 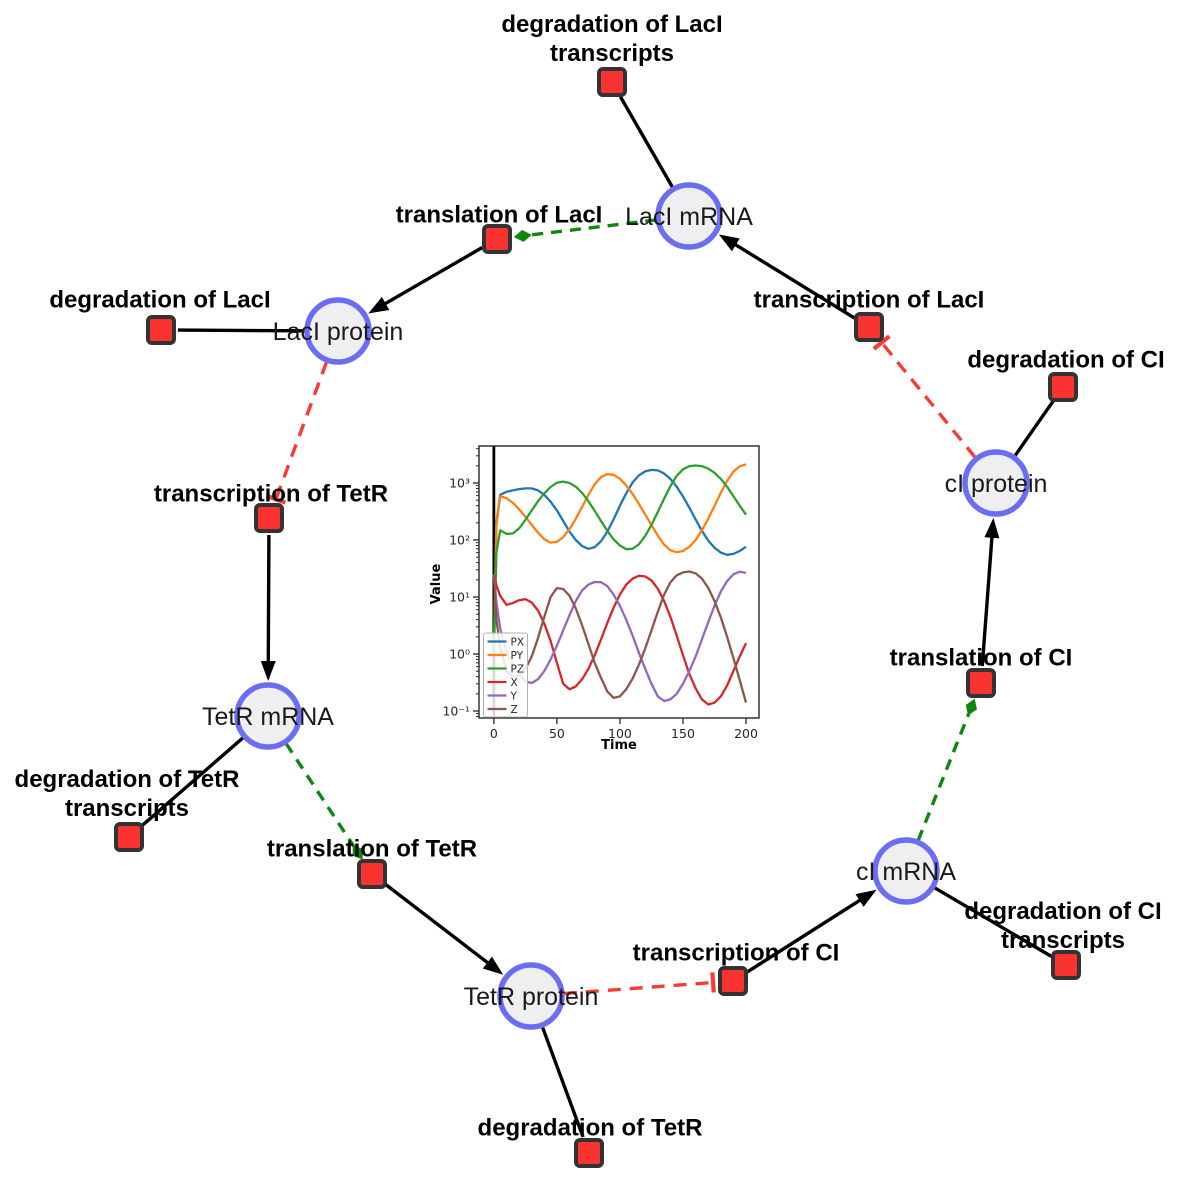 I want to click on edge-product-transl_tetr-tetr_protein, so click(x=438, y=924).